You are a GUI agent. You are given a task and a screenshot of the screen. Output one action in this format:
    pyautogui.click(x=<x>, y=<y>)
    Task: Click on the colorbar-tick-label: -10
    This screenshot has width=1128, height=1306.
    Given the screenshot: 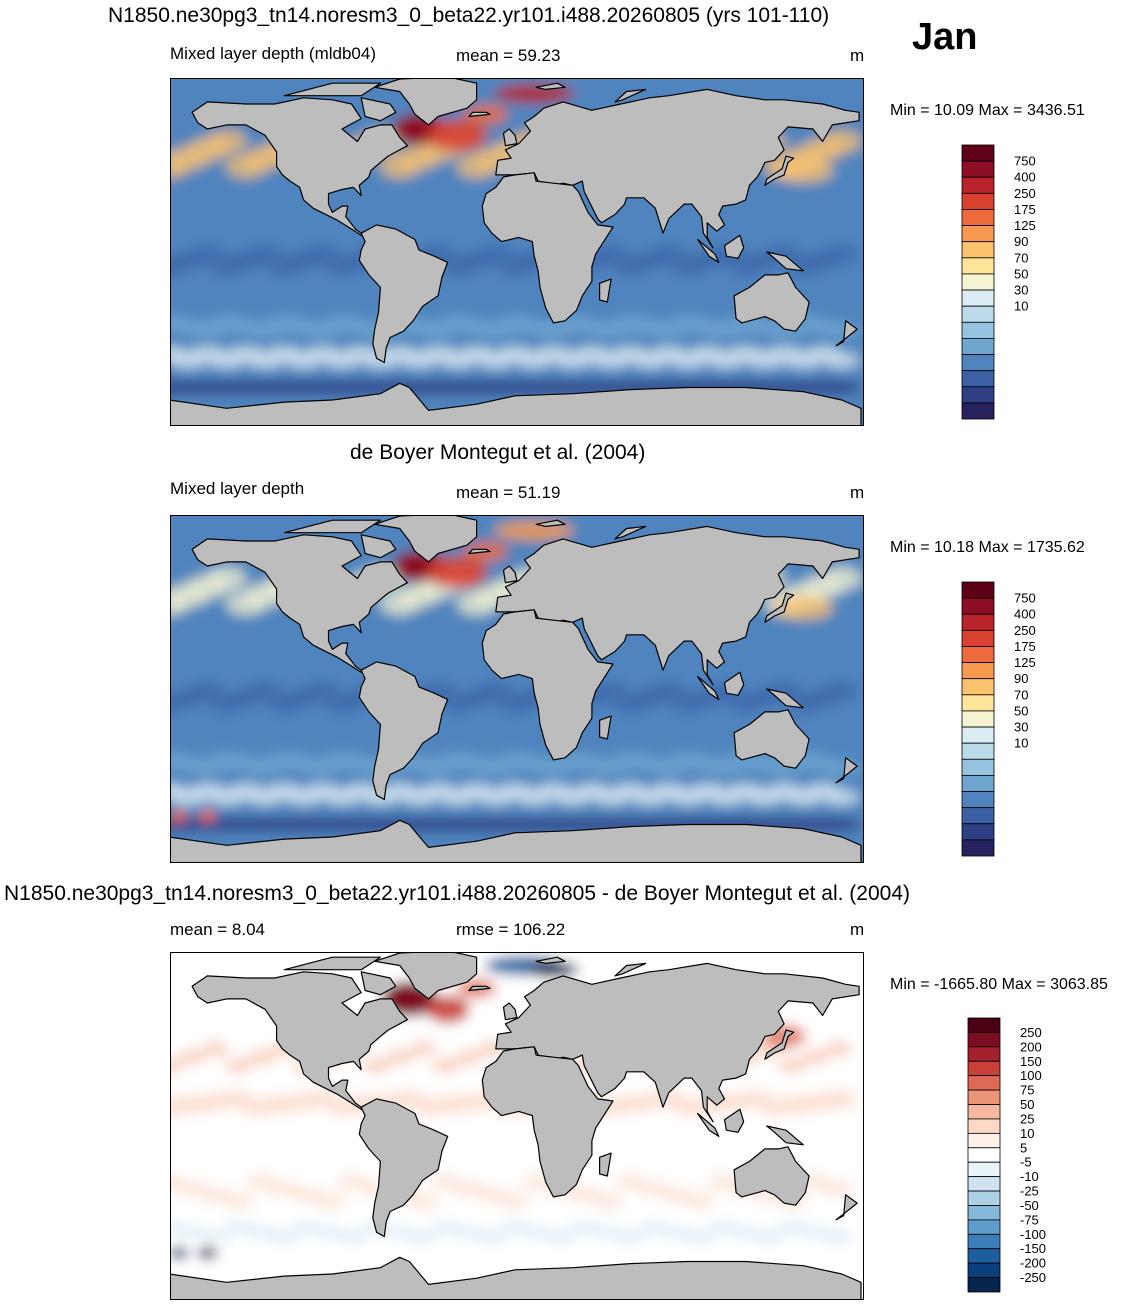 What is the action you would take?
    pyautogui.click(x=1029, y=1176)
    